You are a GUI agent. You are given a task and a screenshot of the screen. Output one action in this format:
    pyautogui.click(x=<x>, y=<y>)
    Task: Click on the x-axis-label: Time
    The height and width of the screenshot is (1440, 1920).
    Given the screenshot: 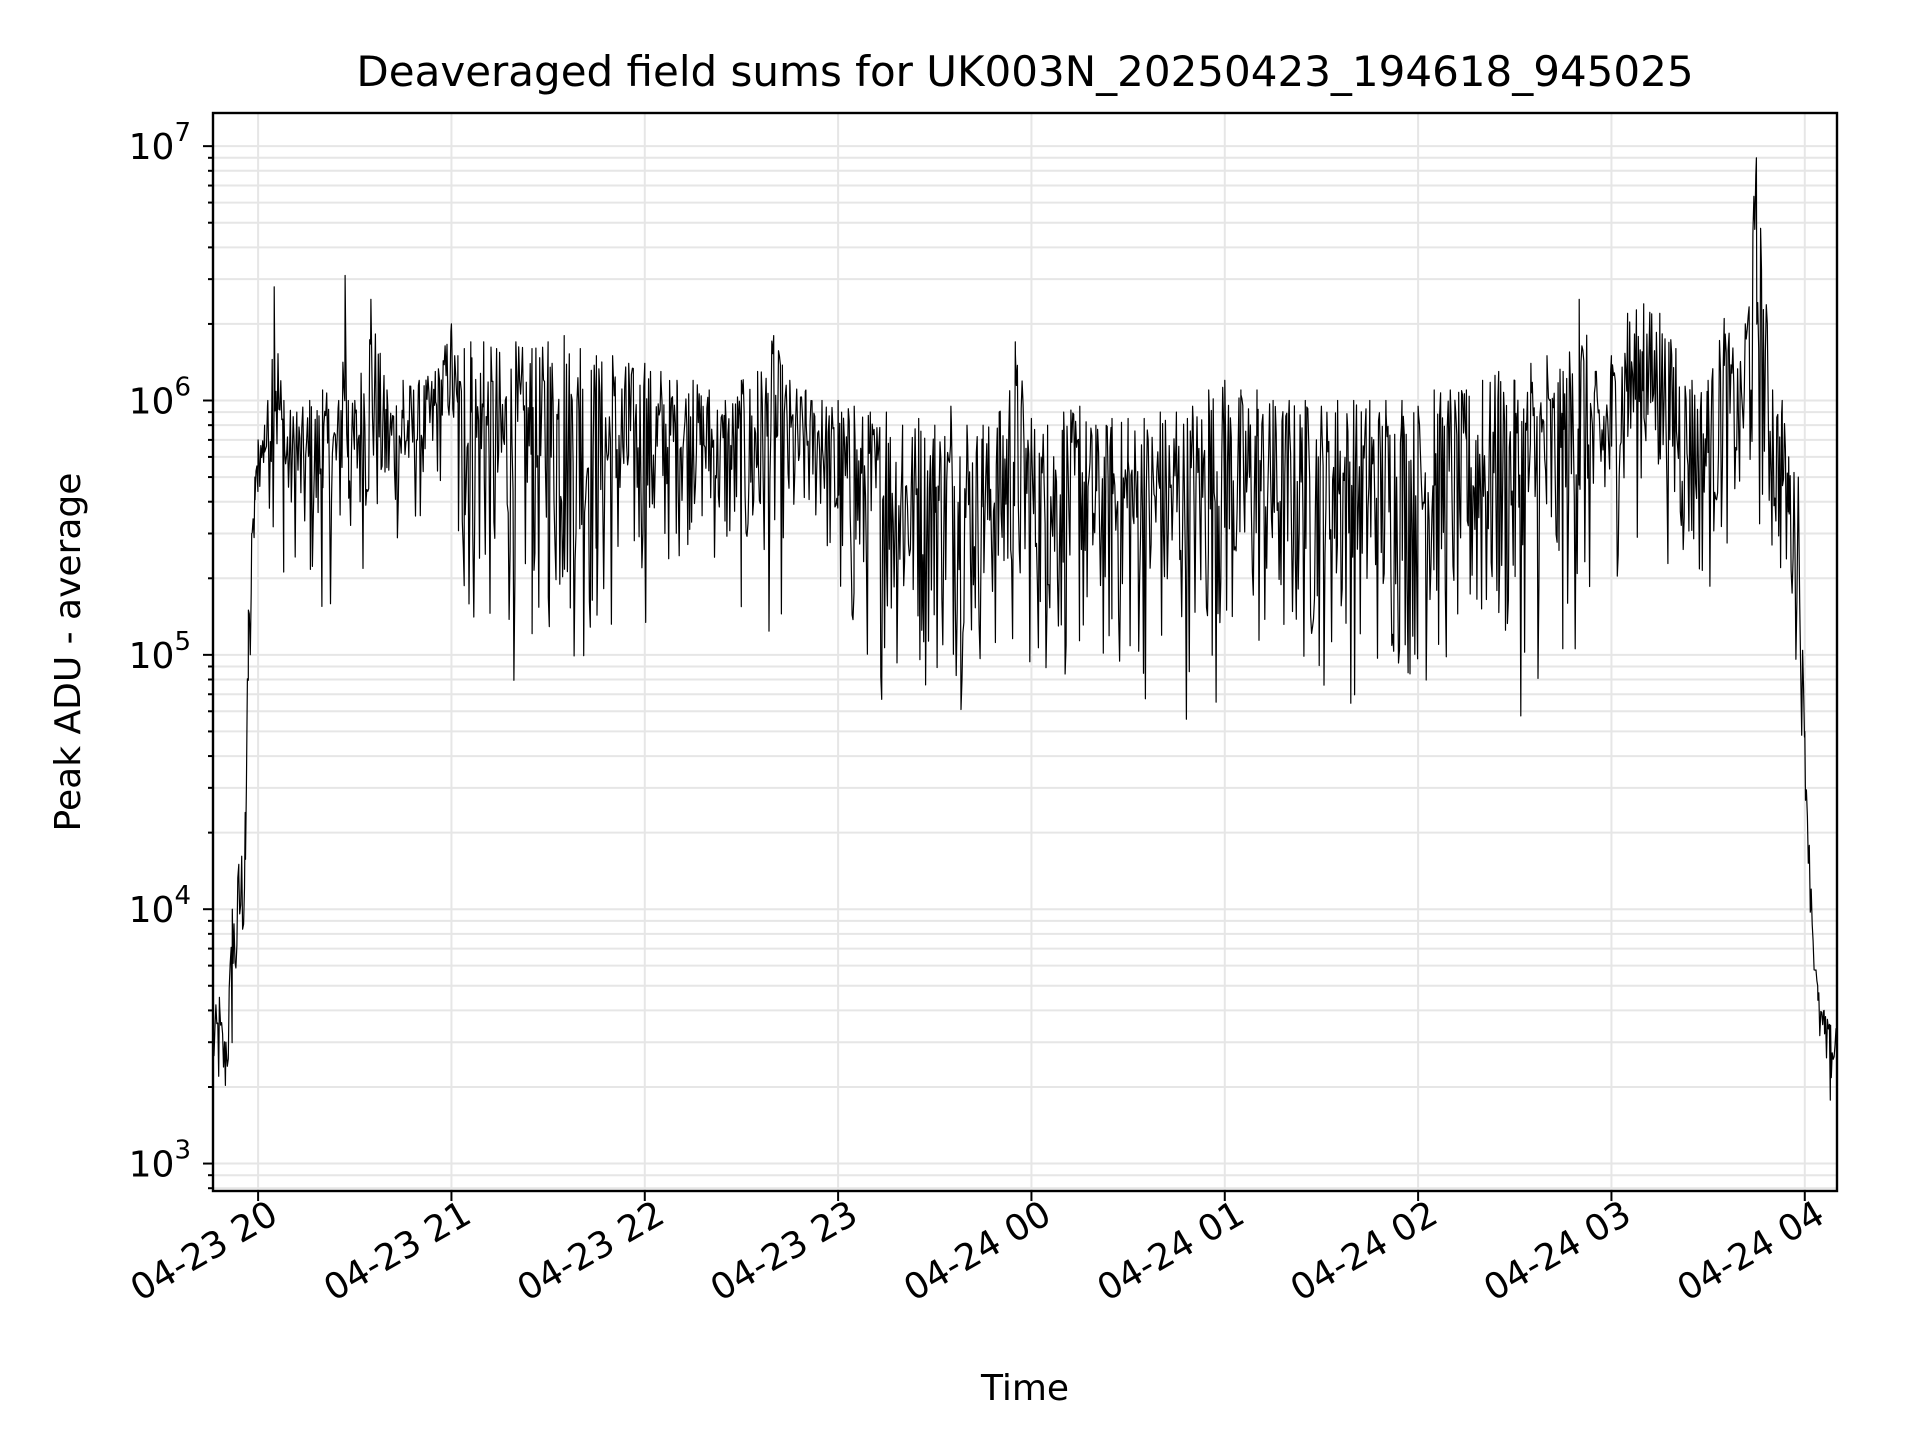 What is the action you would take?
    pyautogui.click(x=1024, y=1388)
    